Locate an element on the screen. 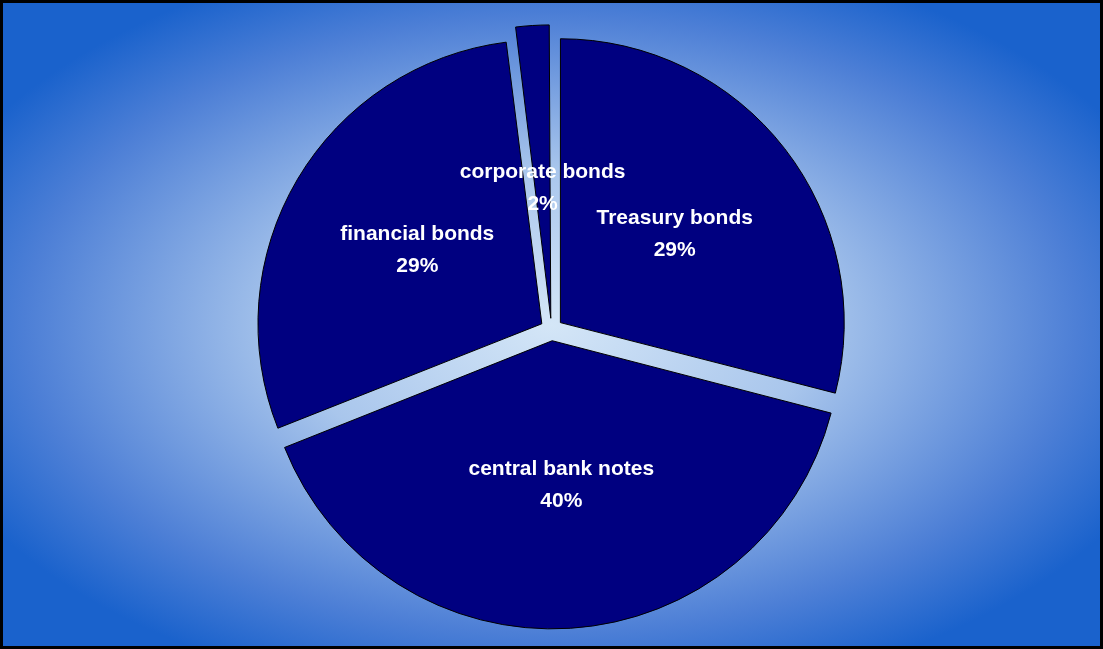 This screenshot has width=1103, height=649. slice-label: central bank notes is located at coordinates (561, 467).